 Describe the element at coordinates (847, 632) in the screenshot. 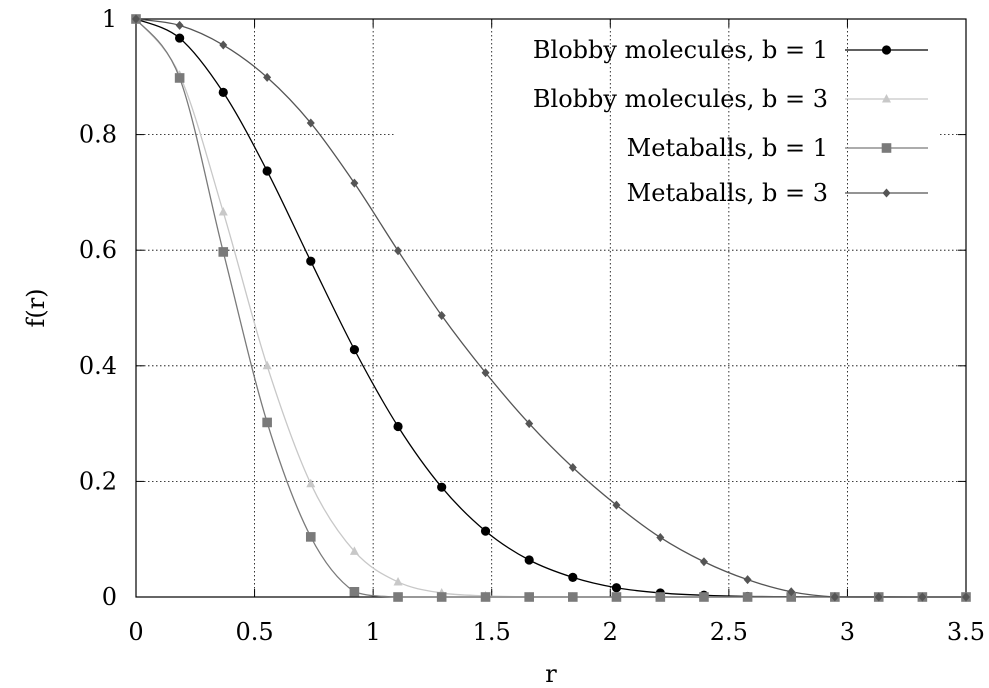

I see `x-tick-label: 3` at that location.